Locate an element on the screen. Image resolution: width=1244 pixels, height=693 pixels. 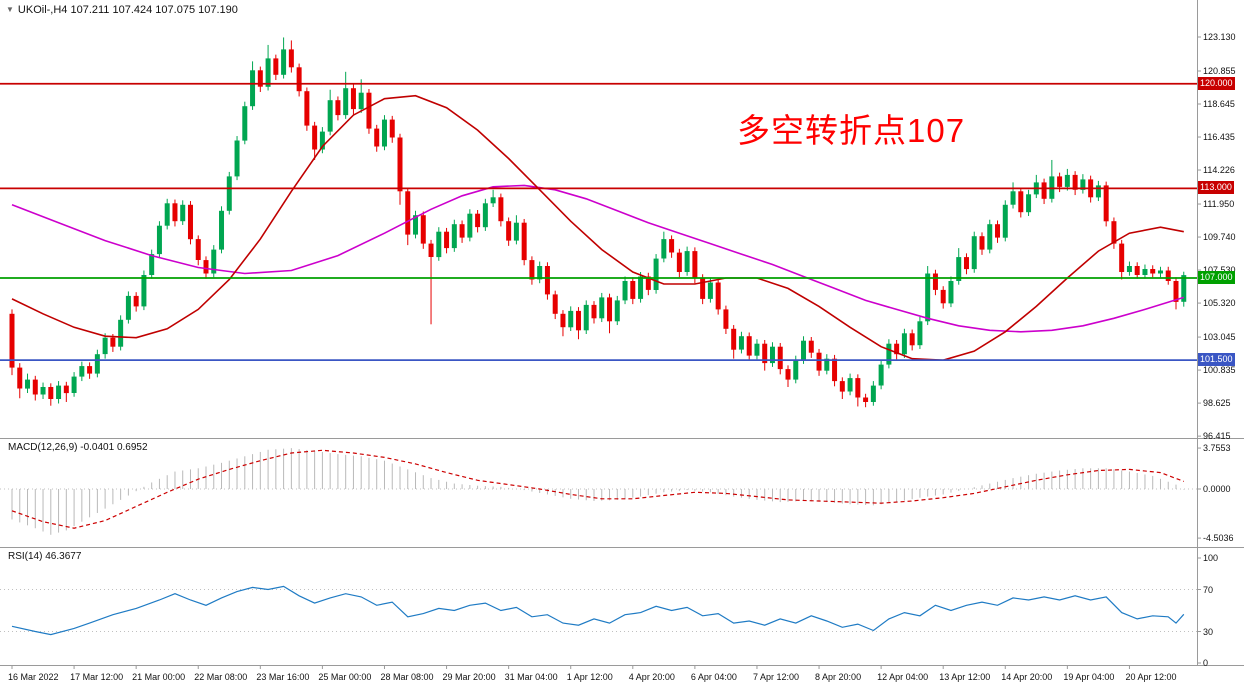
price-axis-label: 111.950 is located at coordinates (1219, 204).